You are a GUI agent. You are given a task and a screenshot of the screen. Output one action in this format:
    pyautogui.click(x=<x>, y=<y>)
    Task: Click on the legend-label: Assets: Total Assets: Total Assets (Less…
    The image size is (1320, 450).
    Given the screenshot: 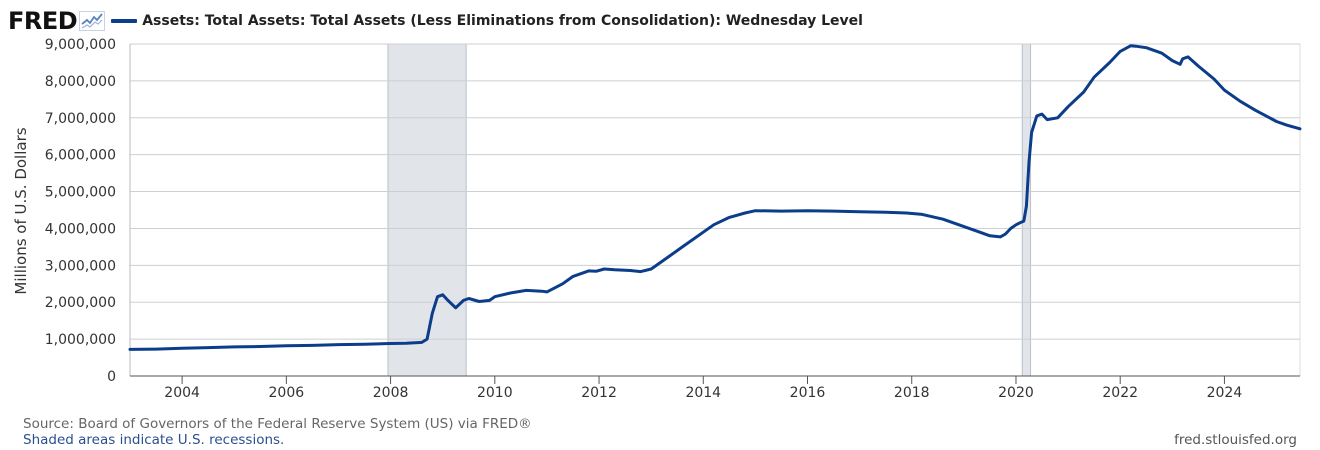 What is the action you would take?
    pyautogui.click(x=502, y=21)
    